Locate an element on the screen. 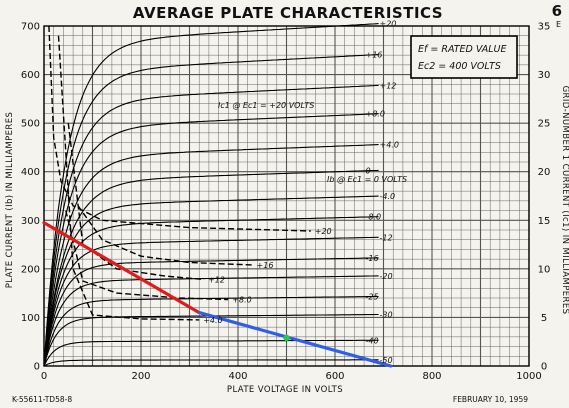 The image size is (569, 408). x-tick-label: 400 is located at coordinates (237, 376).